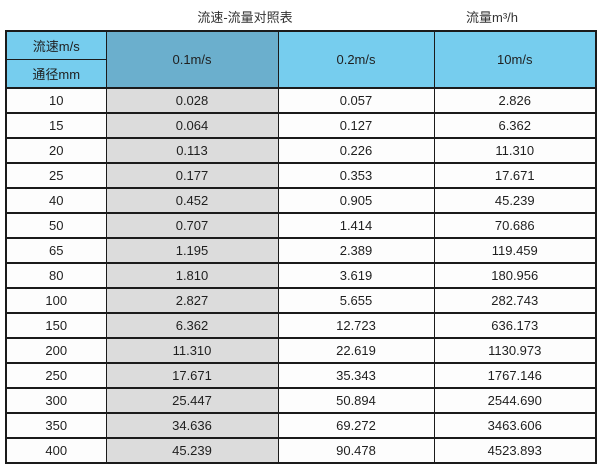 The width and height of the screenshot is (600, 466). Describe the element at coordinates (515, 375) in the screenshot. I see `flow-value-cell: 1767.146` at that location.